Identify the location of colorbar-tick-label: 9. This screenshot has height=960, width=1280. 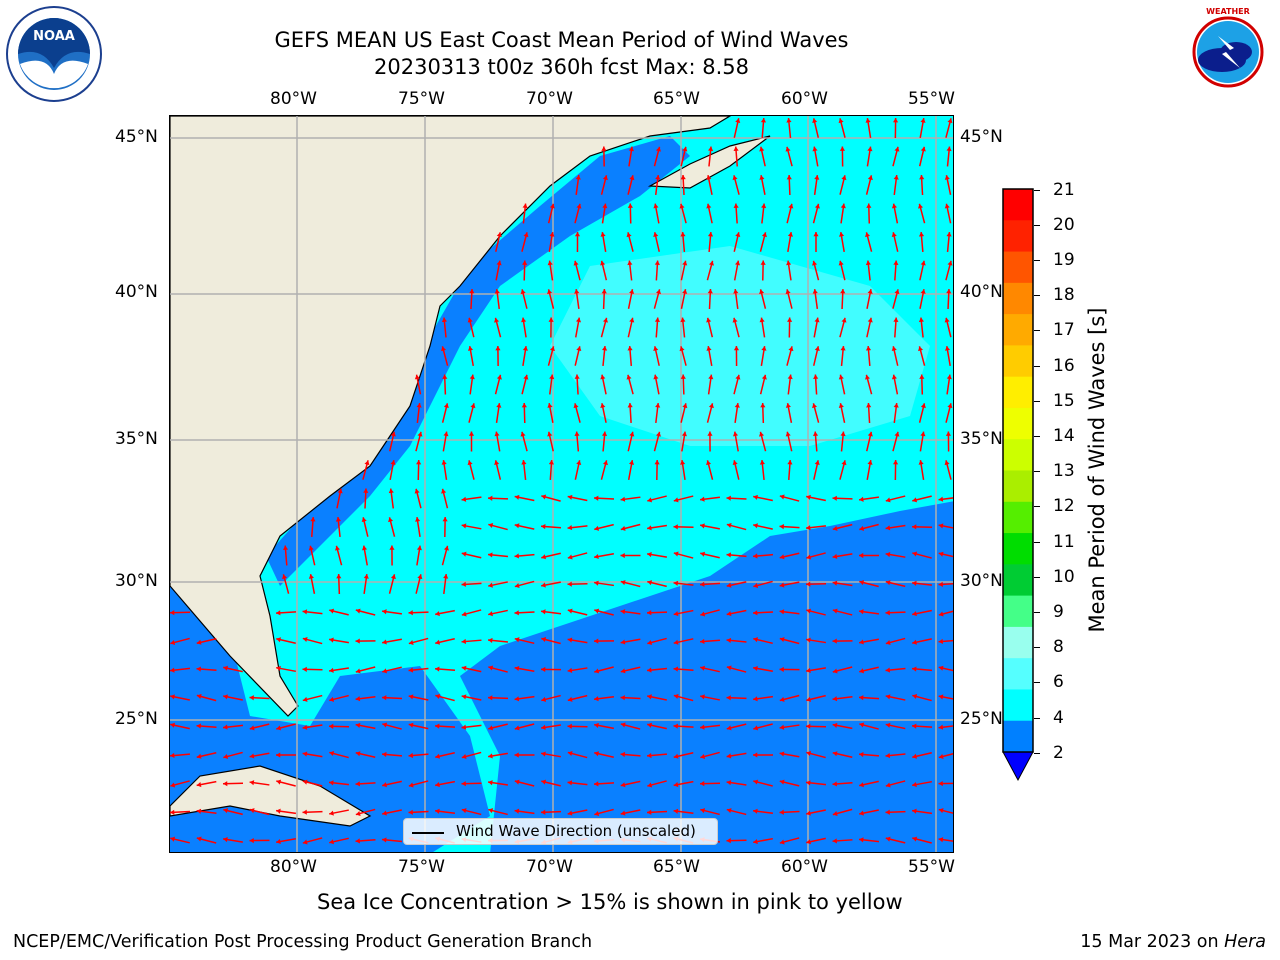
(1058, 612).